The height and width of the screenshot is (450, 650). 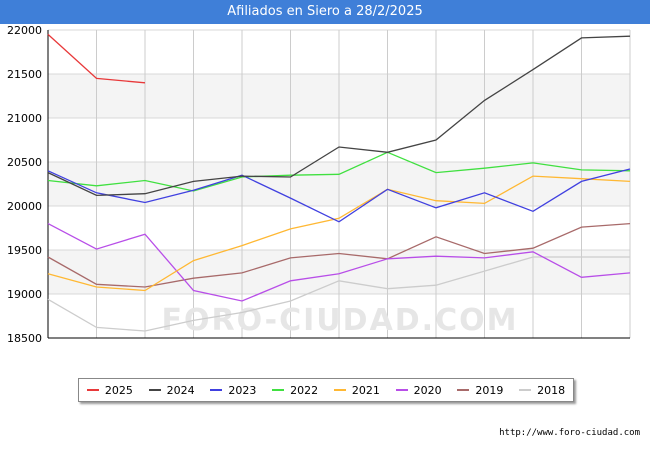 I want to click on y-tick-label: 20000, so click(x=24, y=206).